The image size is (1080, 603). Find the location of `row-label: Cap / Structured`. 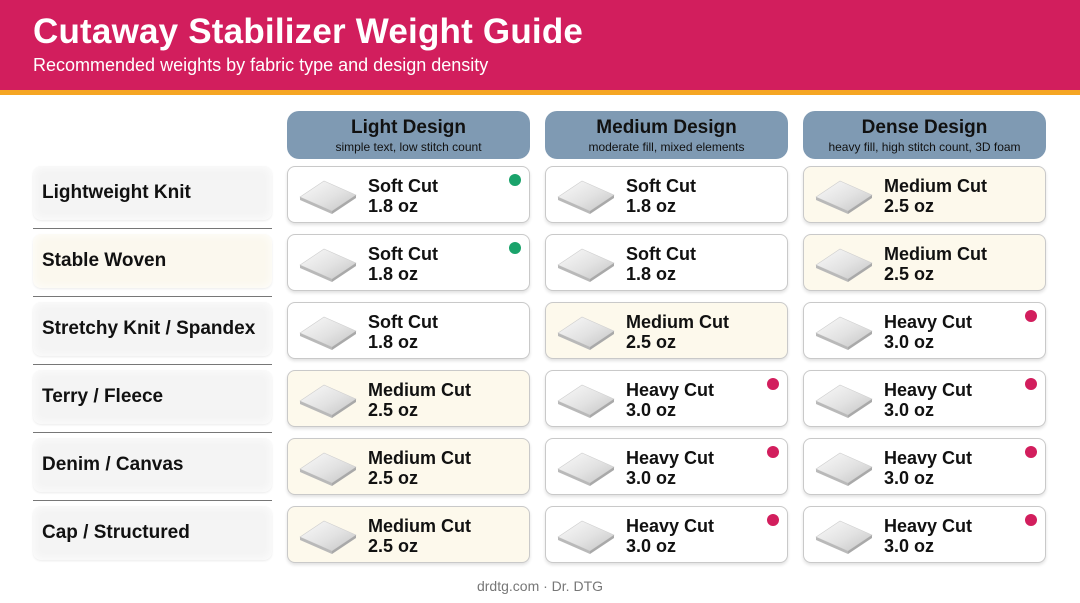

row-label: Cap / Structured is located at coordinates (152, 533).